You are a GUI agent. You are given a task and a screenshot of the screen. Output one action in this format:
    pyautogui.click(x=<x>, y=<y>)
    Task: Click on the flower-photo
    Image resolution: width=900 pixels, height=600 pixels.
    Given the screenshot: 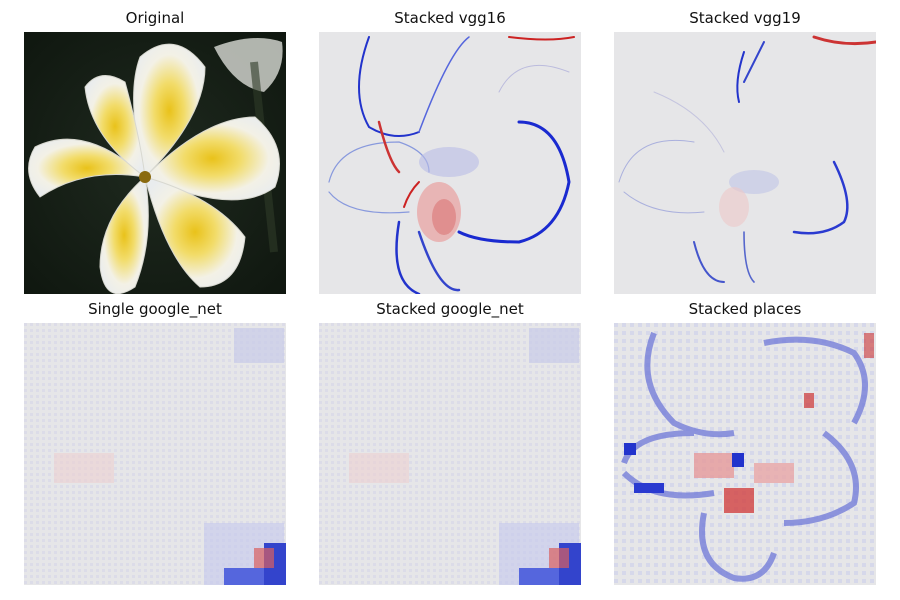 What is the action you would take?
    pyautogui.click(x=155, y=163)
    